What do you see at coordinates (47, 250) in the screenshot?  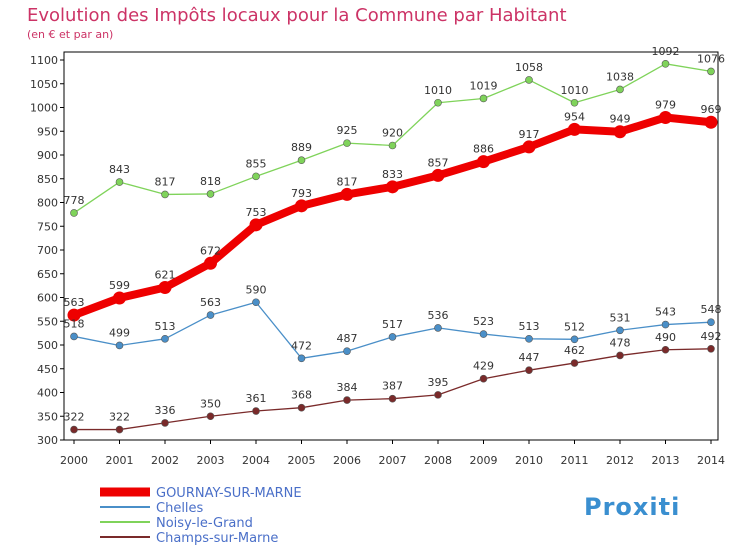 I see `y-tick-label: 700` at bounding box center [47, 250].